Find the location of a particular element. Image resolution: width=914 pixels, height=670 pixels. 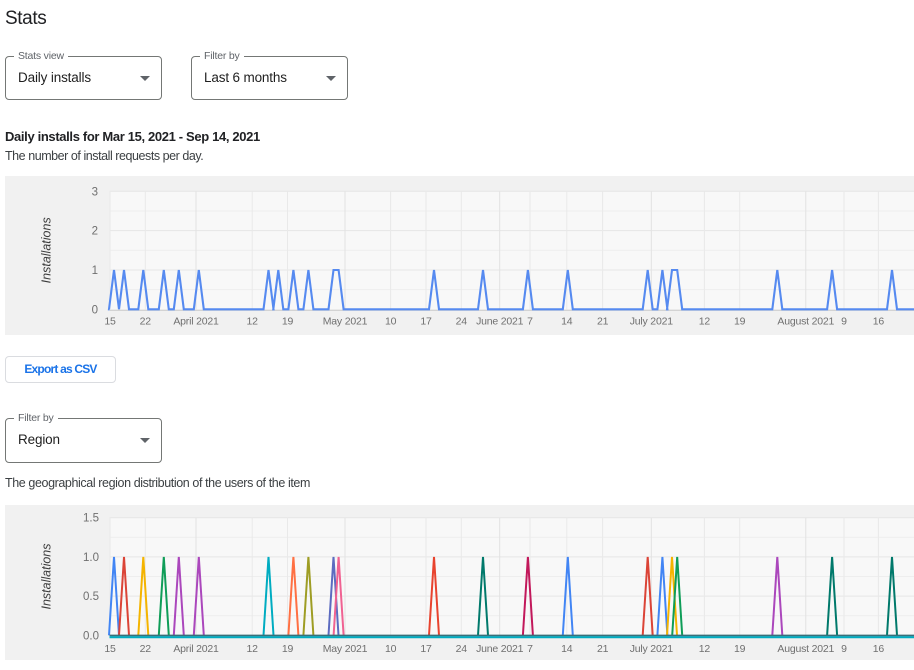

svg-text: 2 is located at coordinates (95, 232).